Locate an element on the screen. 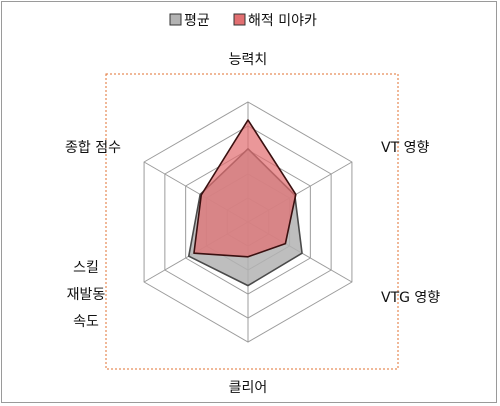 This screenshot has width=500, height=406. axis-label-4: 스킬 재발동 속도 is located at coordinates (86, 295).